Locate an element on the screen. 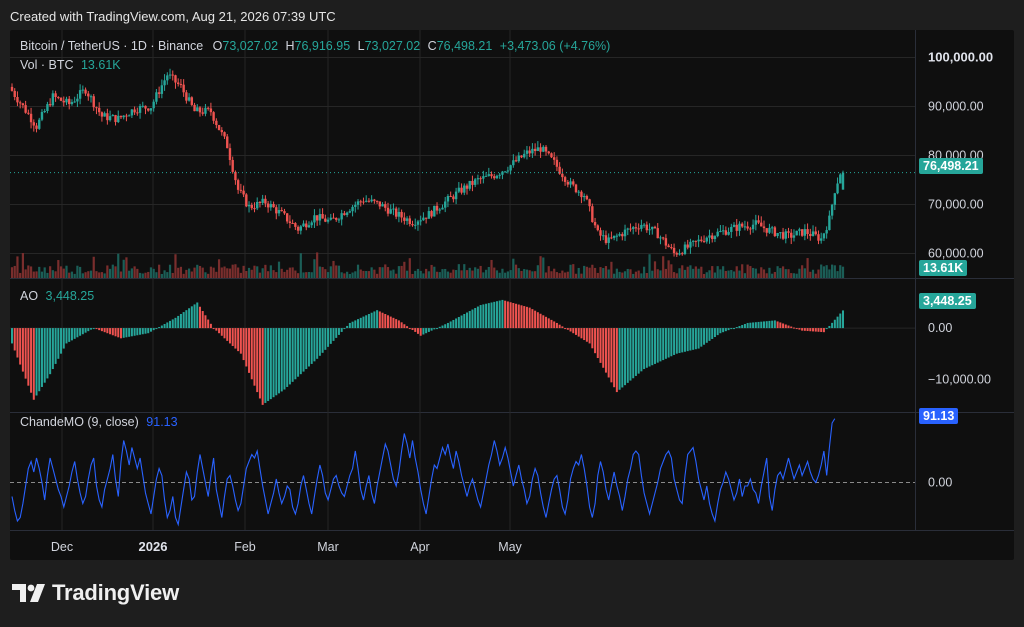  tradingview-brand: TradingView is located at coordinates (95, 593).